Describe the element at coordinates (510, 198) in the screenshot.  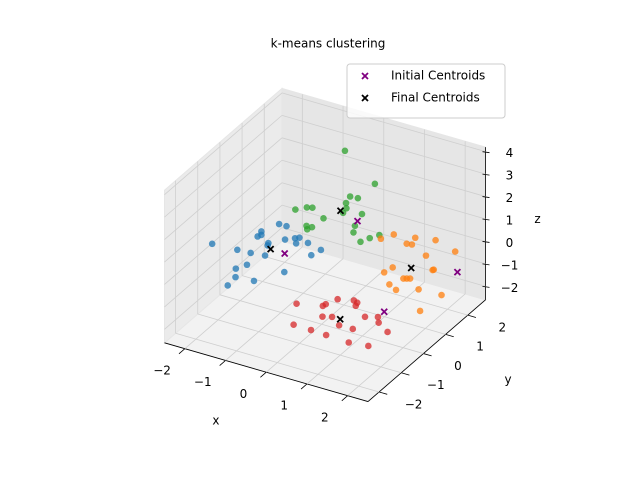
I see `z-tick-label: 2` at that location.